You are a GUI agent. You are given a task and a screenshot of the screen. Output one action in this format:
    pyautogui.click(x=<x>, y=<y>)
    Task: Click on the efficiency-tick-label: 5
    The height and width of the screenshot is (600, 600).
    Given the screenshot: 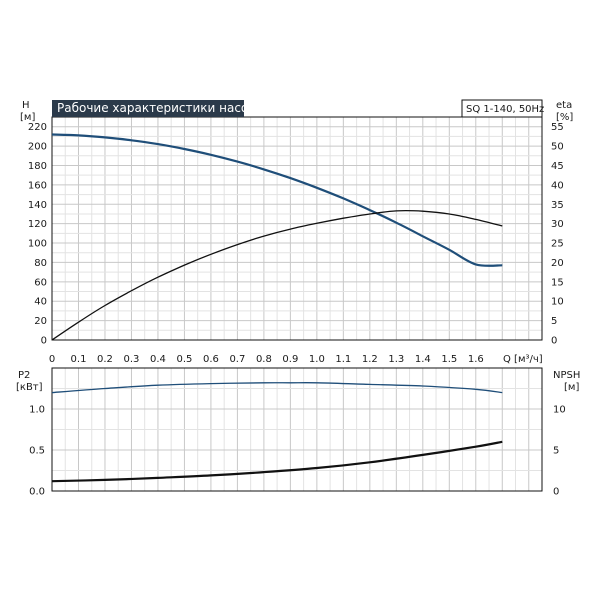 What is the action you would take?
    pyautogui.click(x=554, y=321)
    